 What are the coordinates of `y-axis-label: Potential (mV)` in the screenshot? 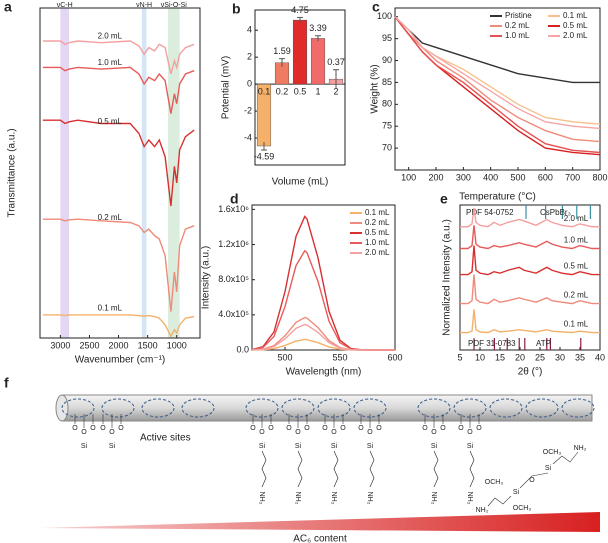 It's located at (226, 87).